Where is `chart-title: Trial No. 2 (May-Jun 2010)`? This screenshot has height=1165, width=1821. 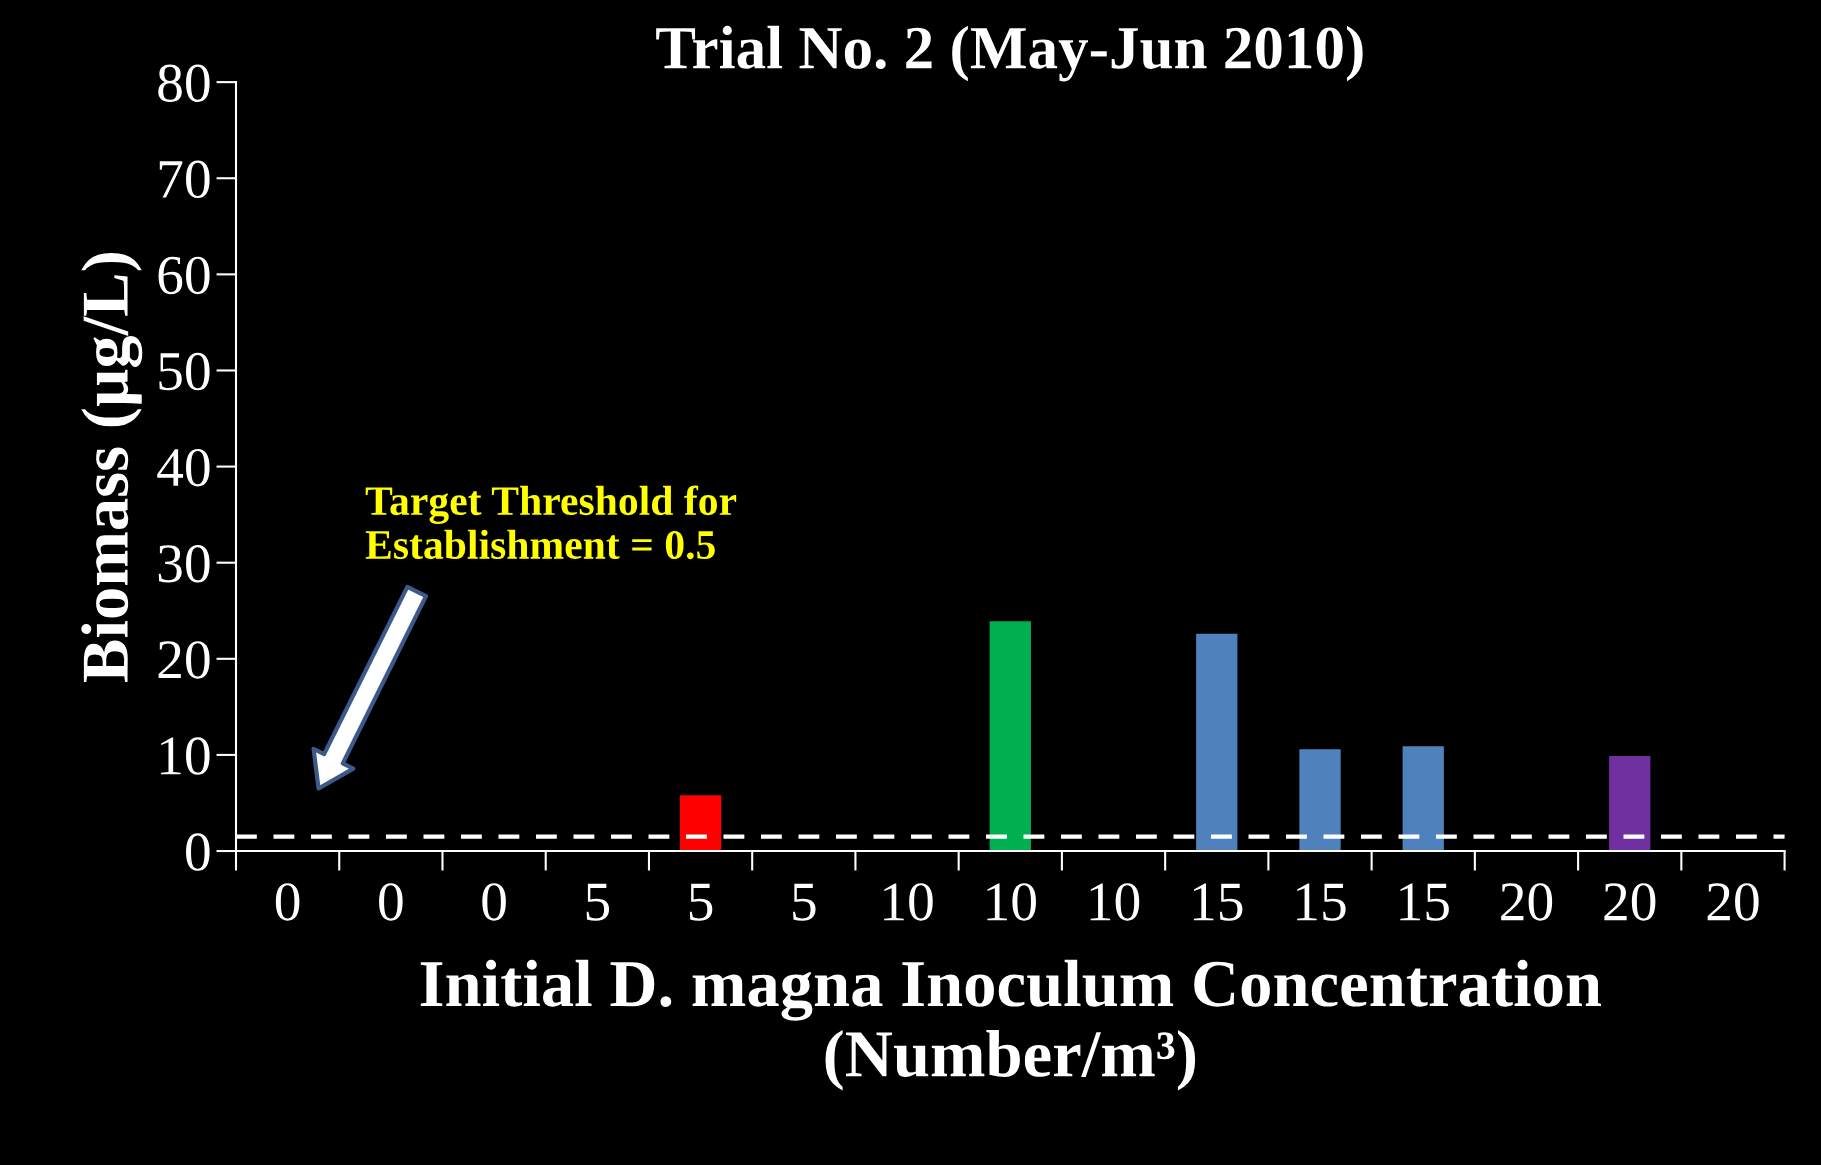
chart-title: Trial No. 2 (May-Jun 2010) is located at coordinates (1009, 53).